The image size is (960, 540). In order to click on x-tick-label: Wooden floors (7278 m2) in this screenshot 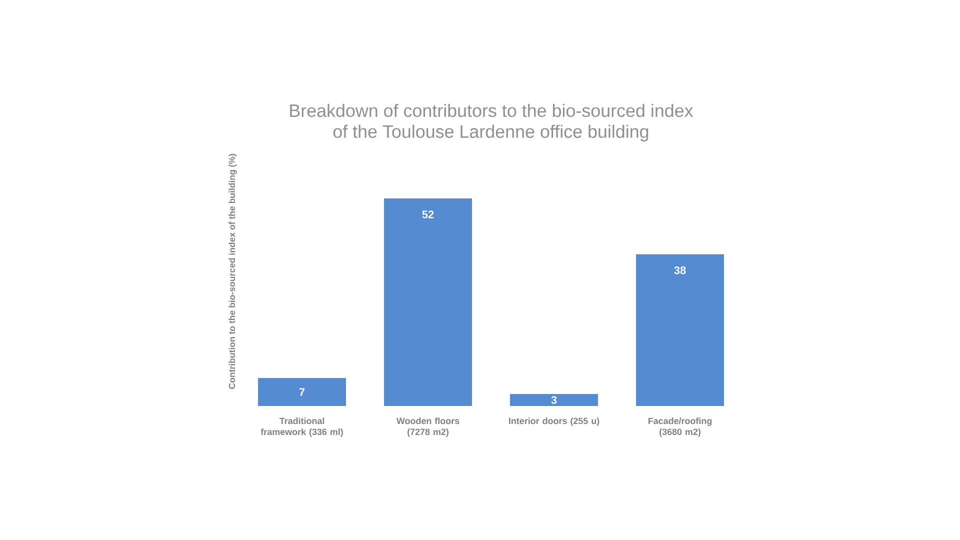, I will do `click(428, 427)`.